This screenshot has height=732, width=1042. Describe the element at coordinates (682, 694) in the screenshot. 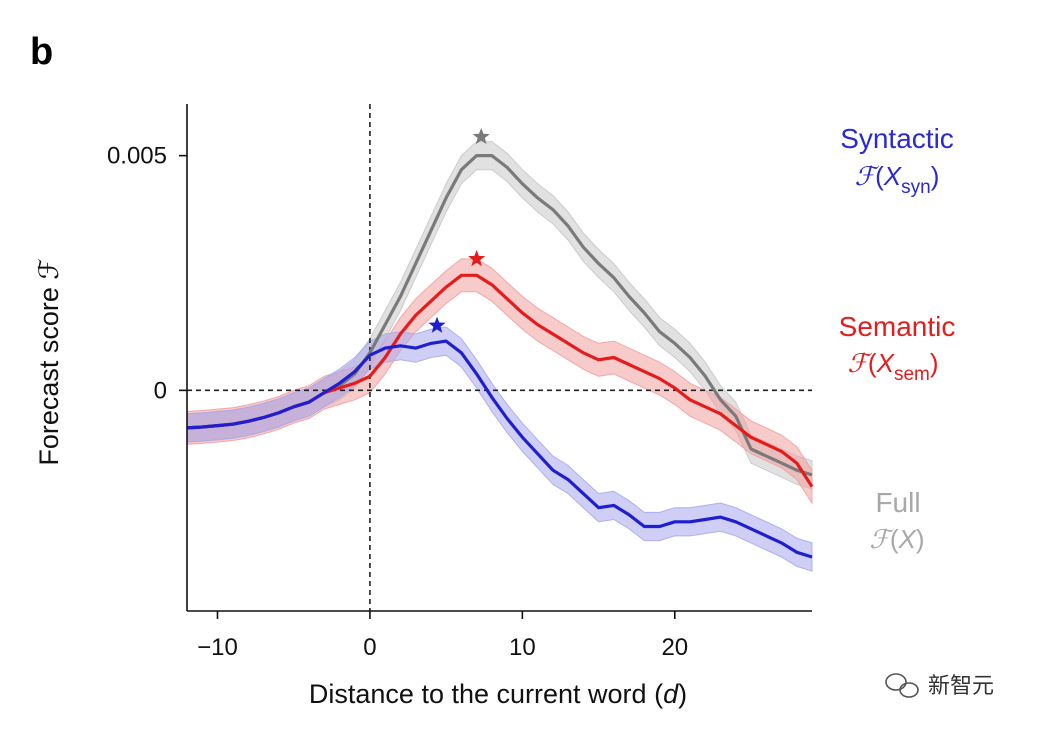

I see `x-axis-label-part: )` at that location.